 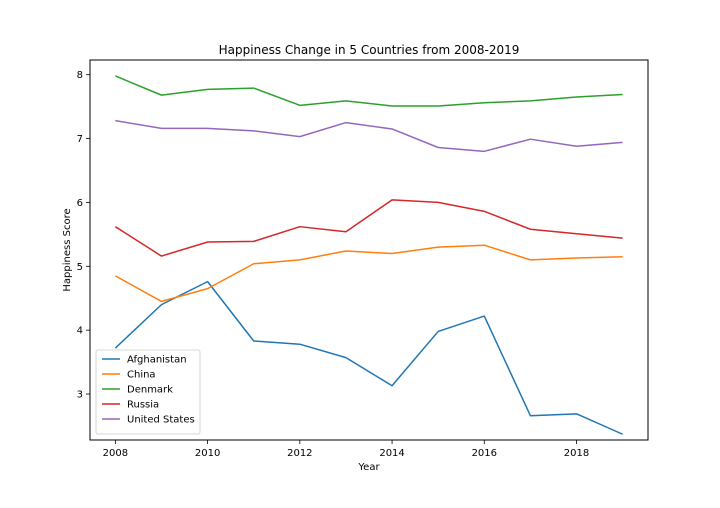 What do you see at coordinates (157, 360) in the screenshot?
I see `legend-label: Afghanistan` at bounding box center [157, 360].